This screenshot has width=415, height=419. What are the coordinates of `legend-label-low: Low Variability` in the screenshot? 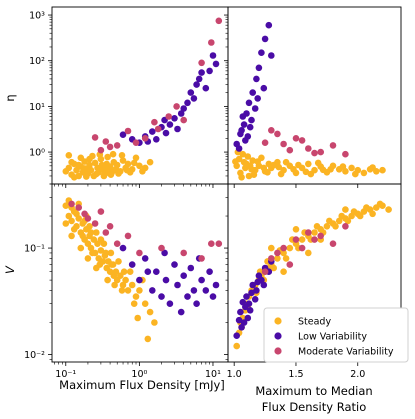 It's located at (332, 337).